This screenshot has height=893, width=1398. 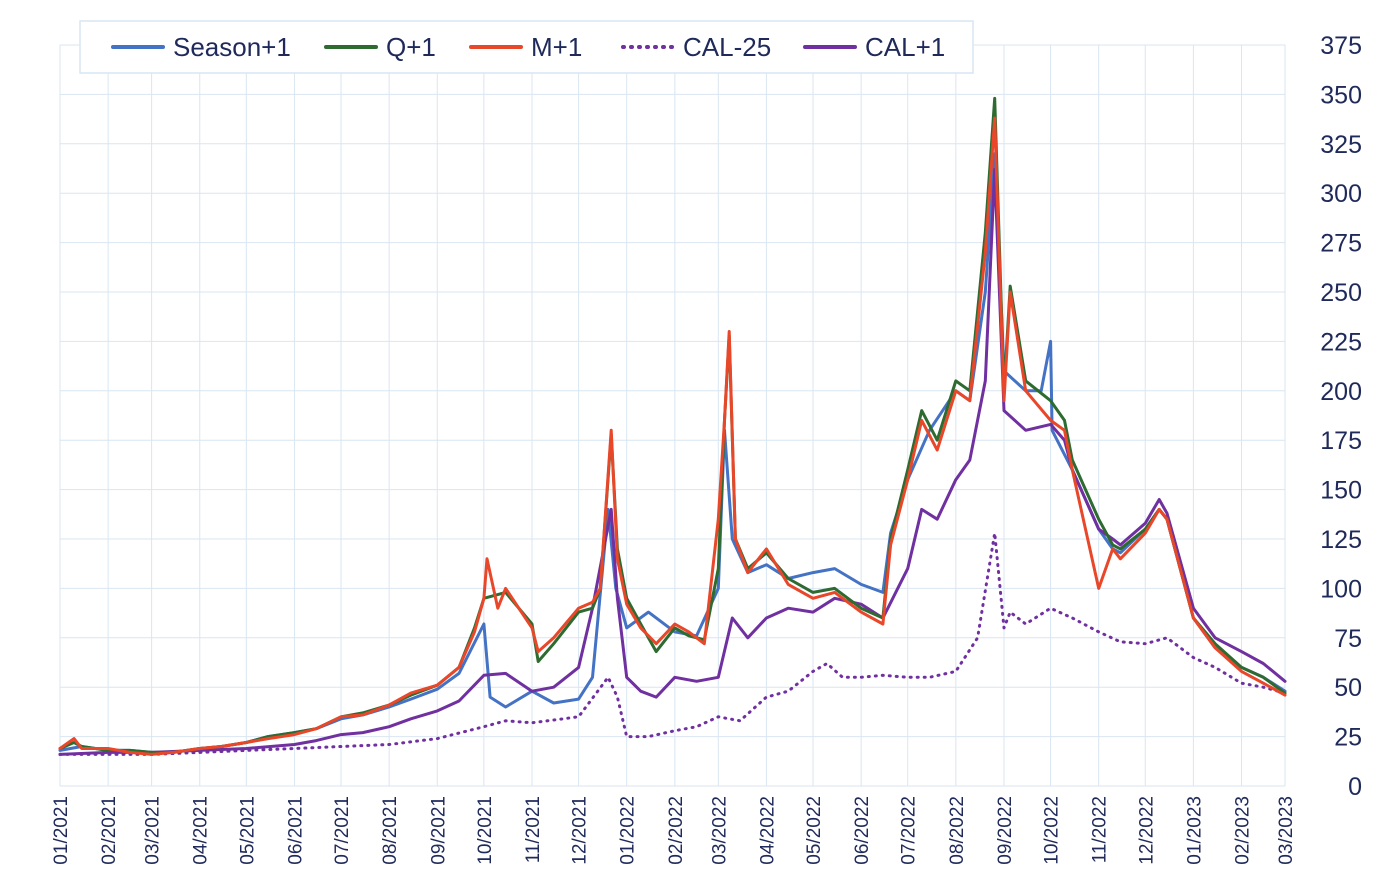 What do you see at coordinates (1341, 244) in the screenshot?
I see `y-tick-label: 275` at bounding box center [1341, 244].